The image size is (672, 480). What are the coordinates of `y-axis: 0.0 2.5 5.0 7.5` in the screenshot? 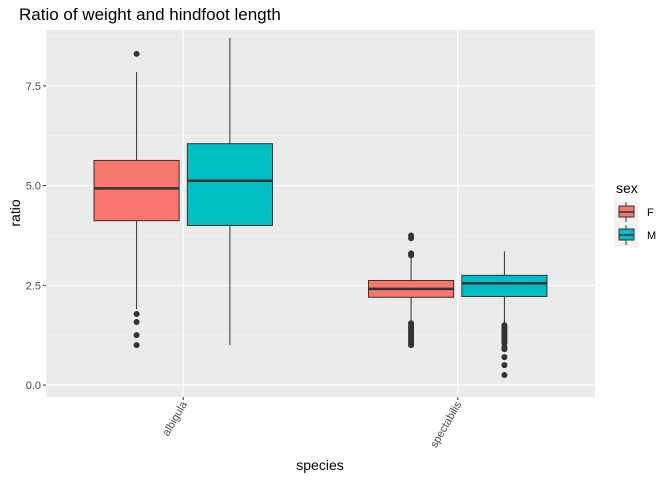 It's located at (36, 236).